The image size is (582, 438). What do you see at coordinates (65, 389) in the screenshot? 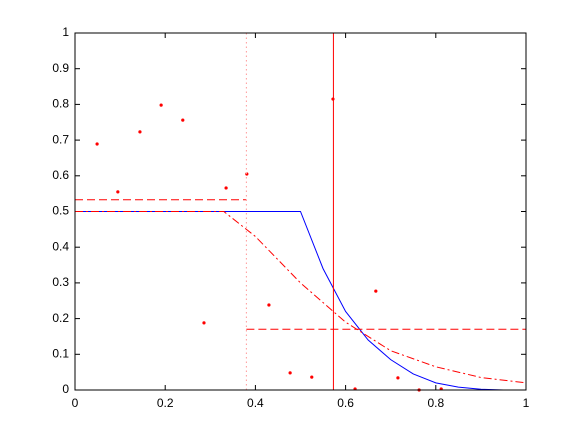
I see `y-tick-label: 0` at bounding box center [65, 389].